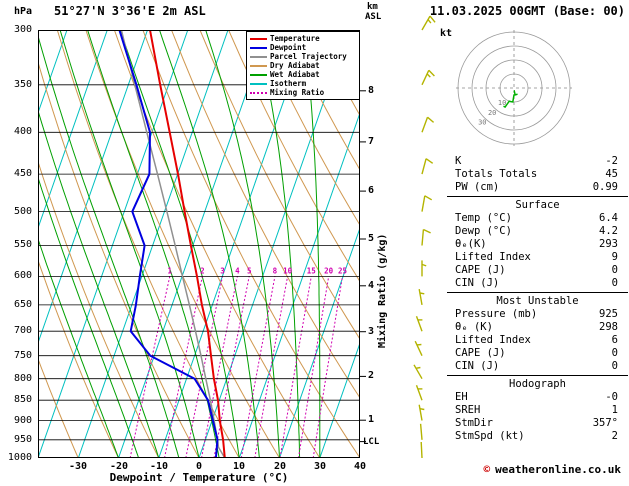 The width and height of the screenshot is (629, 486). Describe the element at coordinates (490, 436) in the screenshot. I see `panel-row-label: StmSpd (kt)` at that location.